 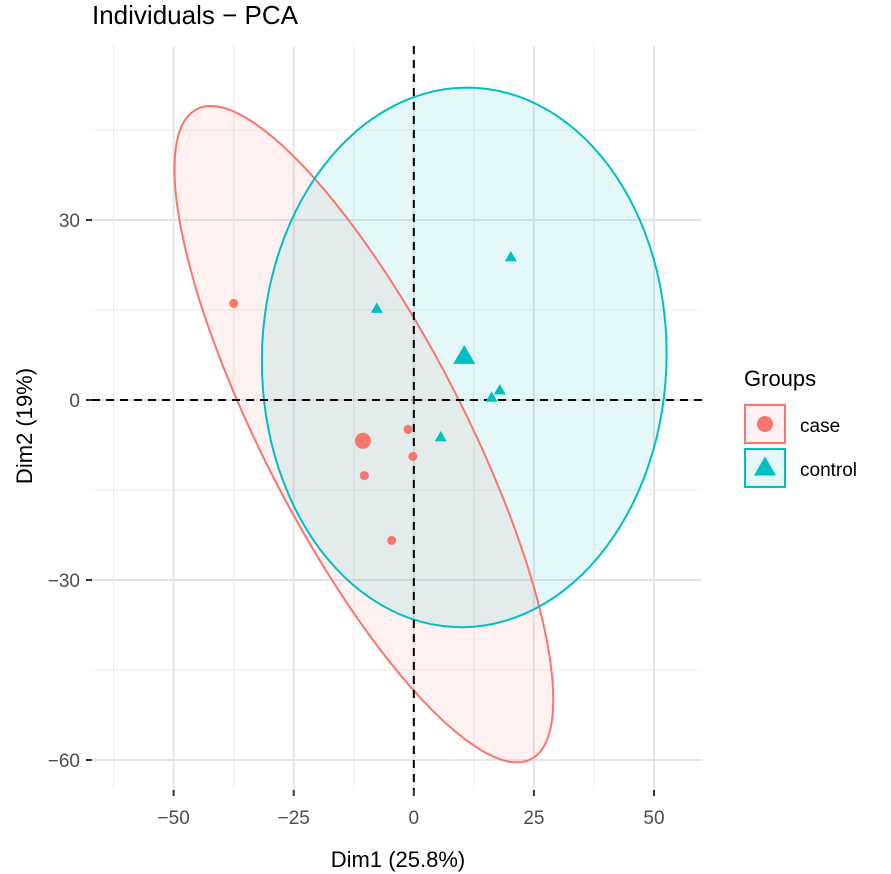 I want to click on y-tick-label: −60, so click(x=64, y=761).